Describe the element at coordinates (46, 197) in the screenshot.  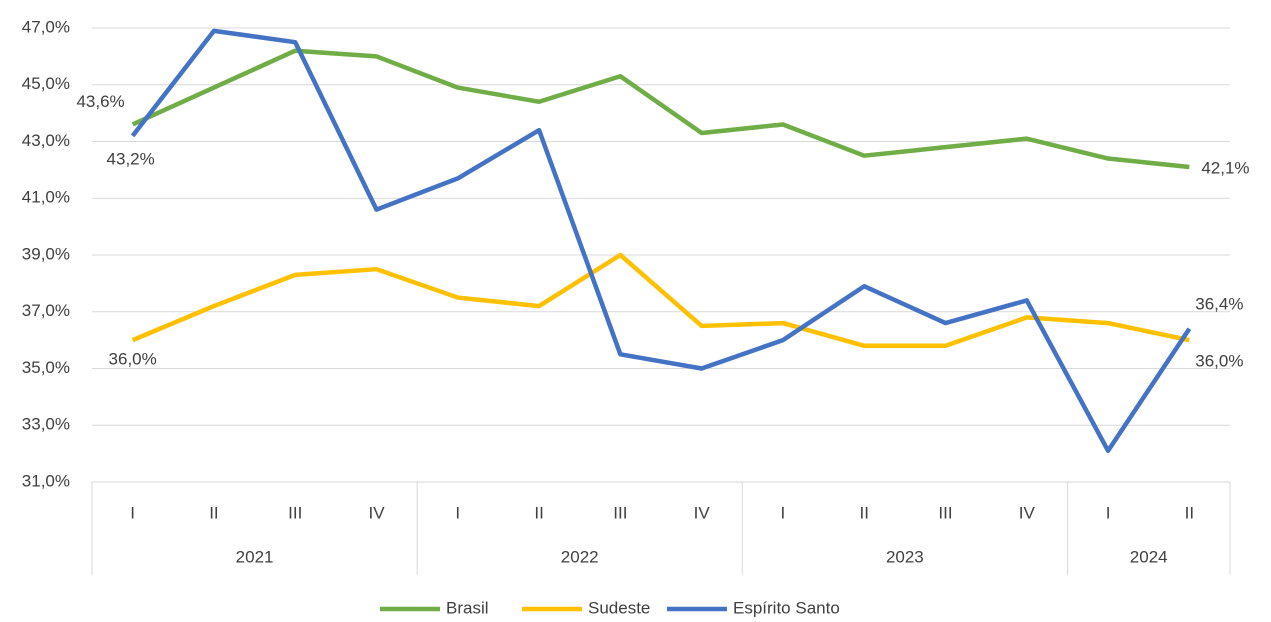
I see `y-tick-label: 41,0%` at that location.